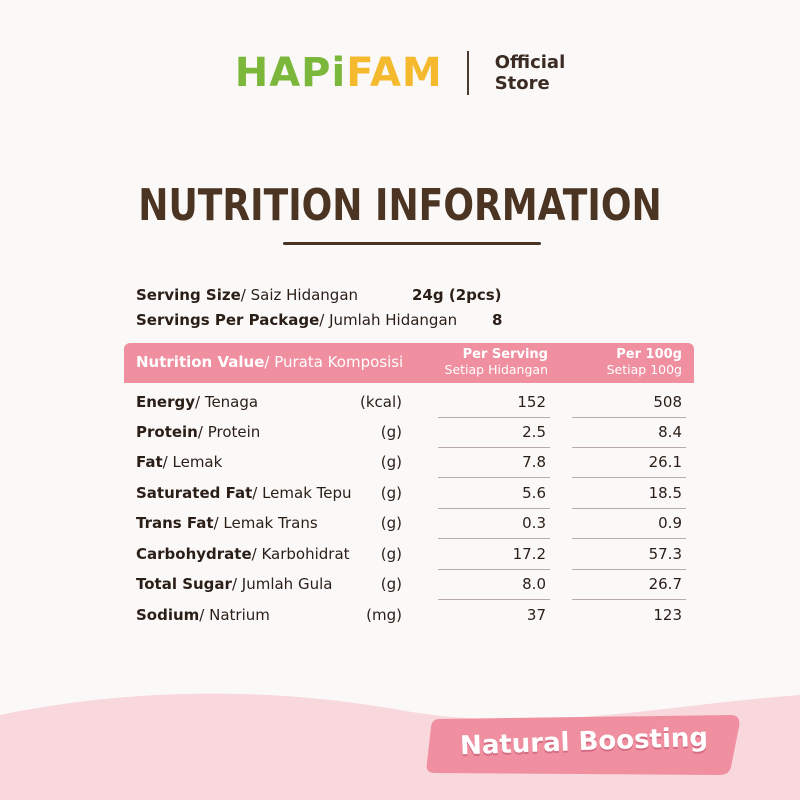  I want to click on header-per-100g: Per 100g Setiap 100g, so click(644, 362).